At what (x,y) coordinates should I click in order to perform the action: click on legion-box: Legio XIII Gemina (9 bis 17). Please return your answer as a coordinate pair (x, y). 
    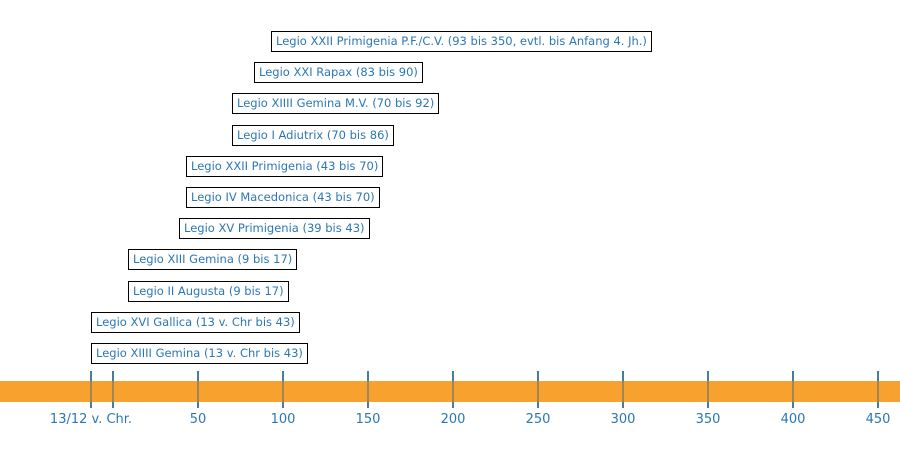
    Looking at the image, I should click on (213, 259).